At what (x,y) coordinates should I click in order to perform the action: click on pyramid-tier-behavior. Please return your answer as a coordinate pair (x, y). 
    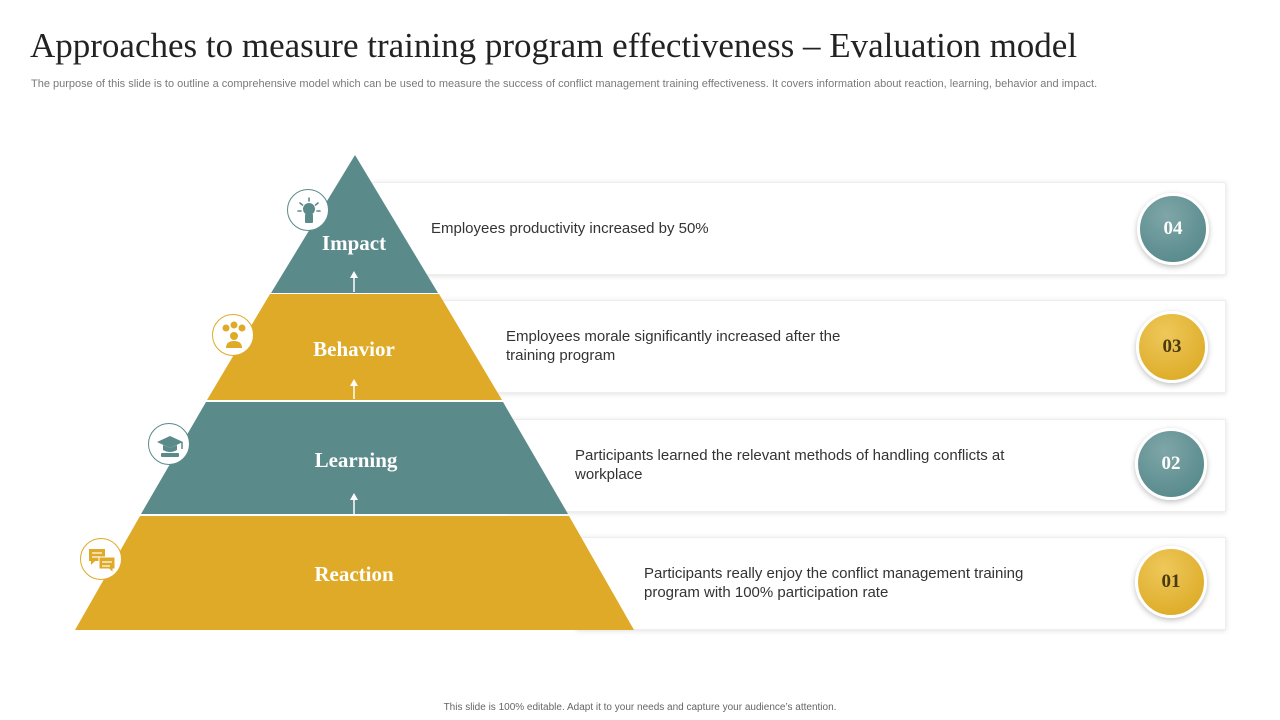
    Looking at the image, I should click on (354, 347).